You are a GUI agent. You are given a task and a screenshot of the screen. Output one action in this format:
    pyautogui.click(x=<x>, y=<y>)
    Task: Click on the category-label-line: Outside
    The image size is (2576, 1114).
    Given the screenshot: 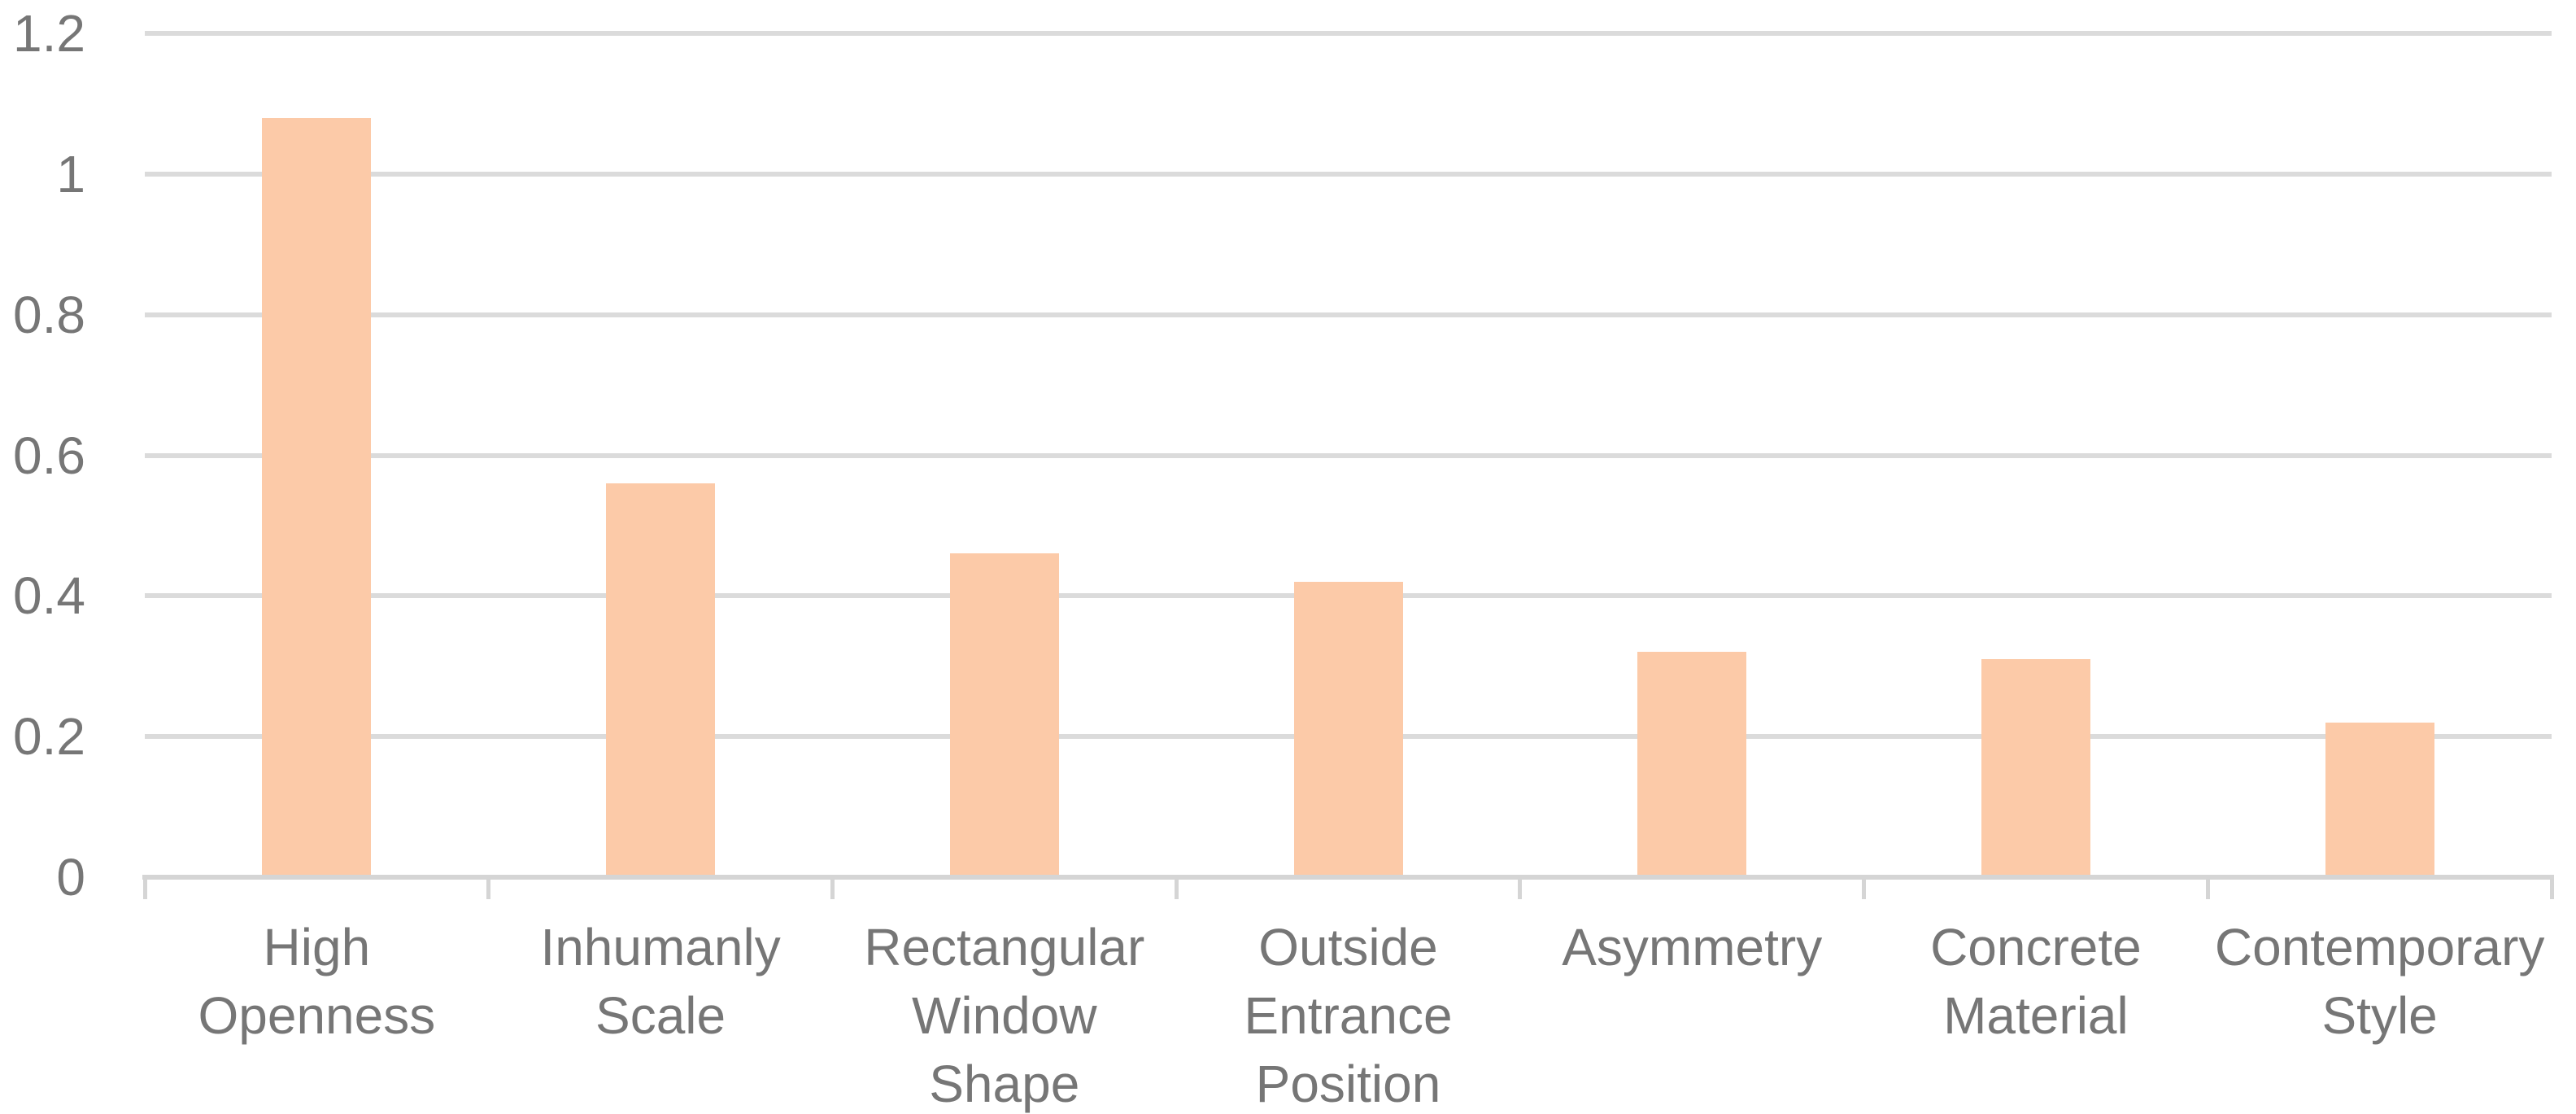 What is the action you would take?
    pyautogui.click(x=1348, y=947)
    